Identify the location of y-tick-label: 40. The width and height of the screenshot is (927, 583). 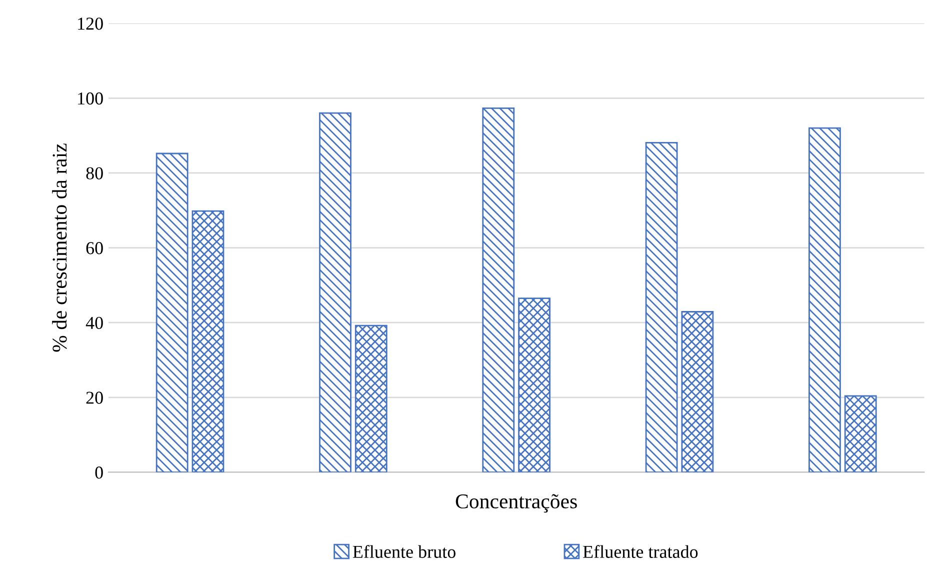
(94, 323).